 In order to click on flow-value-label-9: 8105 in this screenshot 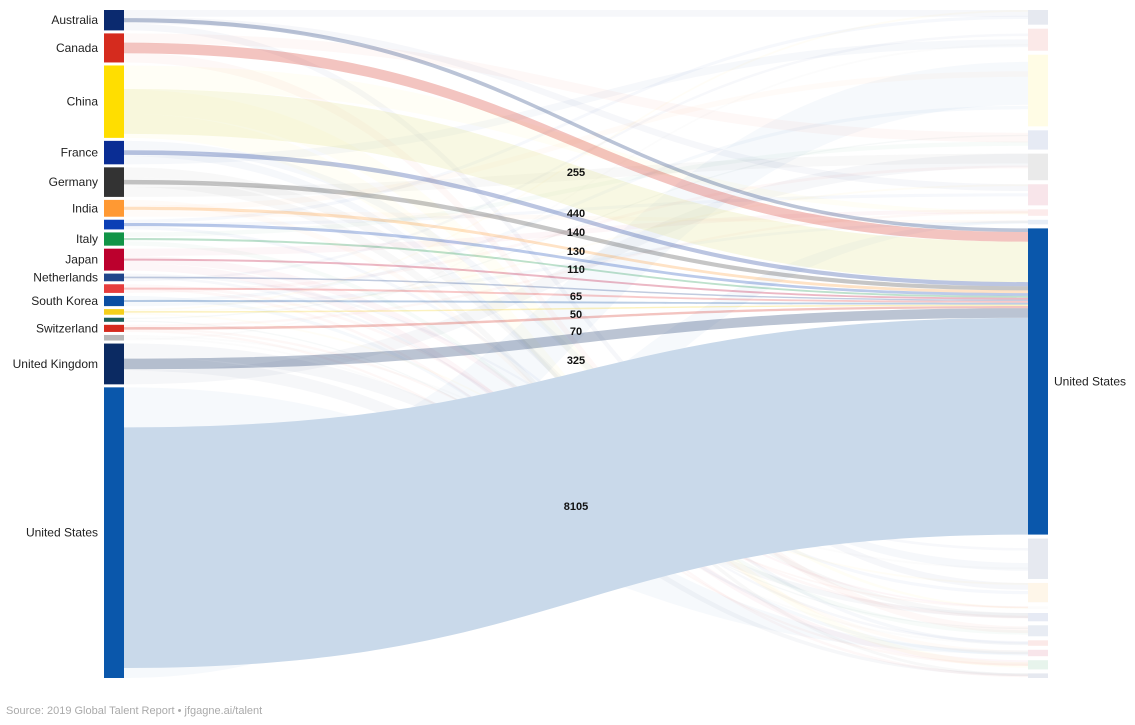, I will do `click(576, 507)`.